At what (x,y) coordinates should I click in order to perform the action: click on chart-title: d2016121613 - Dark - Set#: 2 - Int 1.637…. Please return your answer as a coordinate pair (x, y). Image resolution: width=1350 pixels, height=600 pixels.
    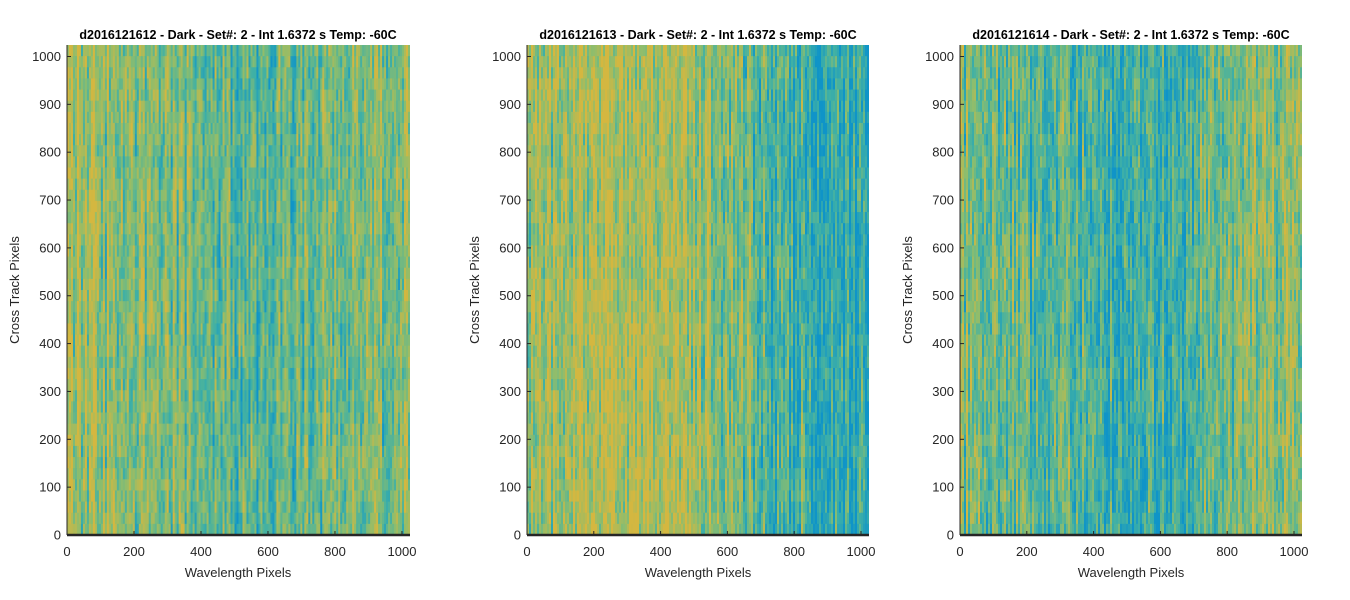
    Looking at the image, I should click on (697, 35).